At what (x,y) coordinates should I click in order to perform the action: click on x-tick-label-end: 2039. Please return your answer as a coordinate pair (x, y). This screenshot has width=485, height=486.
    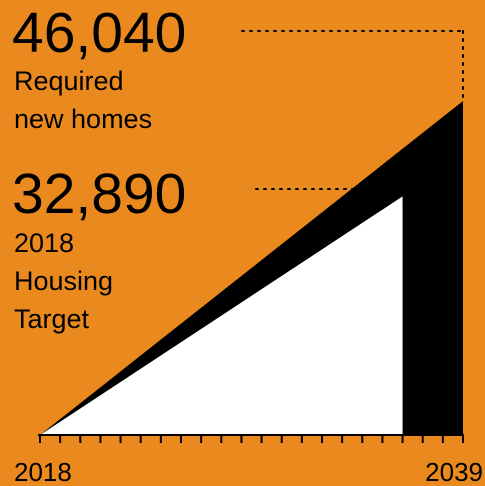
    Looking at the image, I should click on (454, 471).